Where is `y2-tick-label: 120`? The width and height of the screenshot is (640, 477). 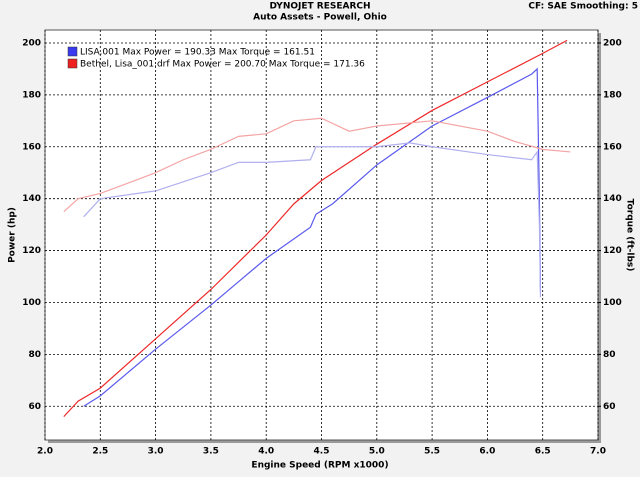 y2-tick-label: 120 is located at coordinates (612, 251).